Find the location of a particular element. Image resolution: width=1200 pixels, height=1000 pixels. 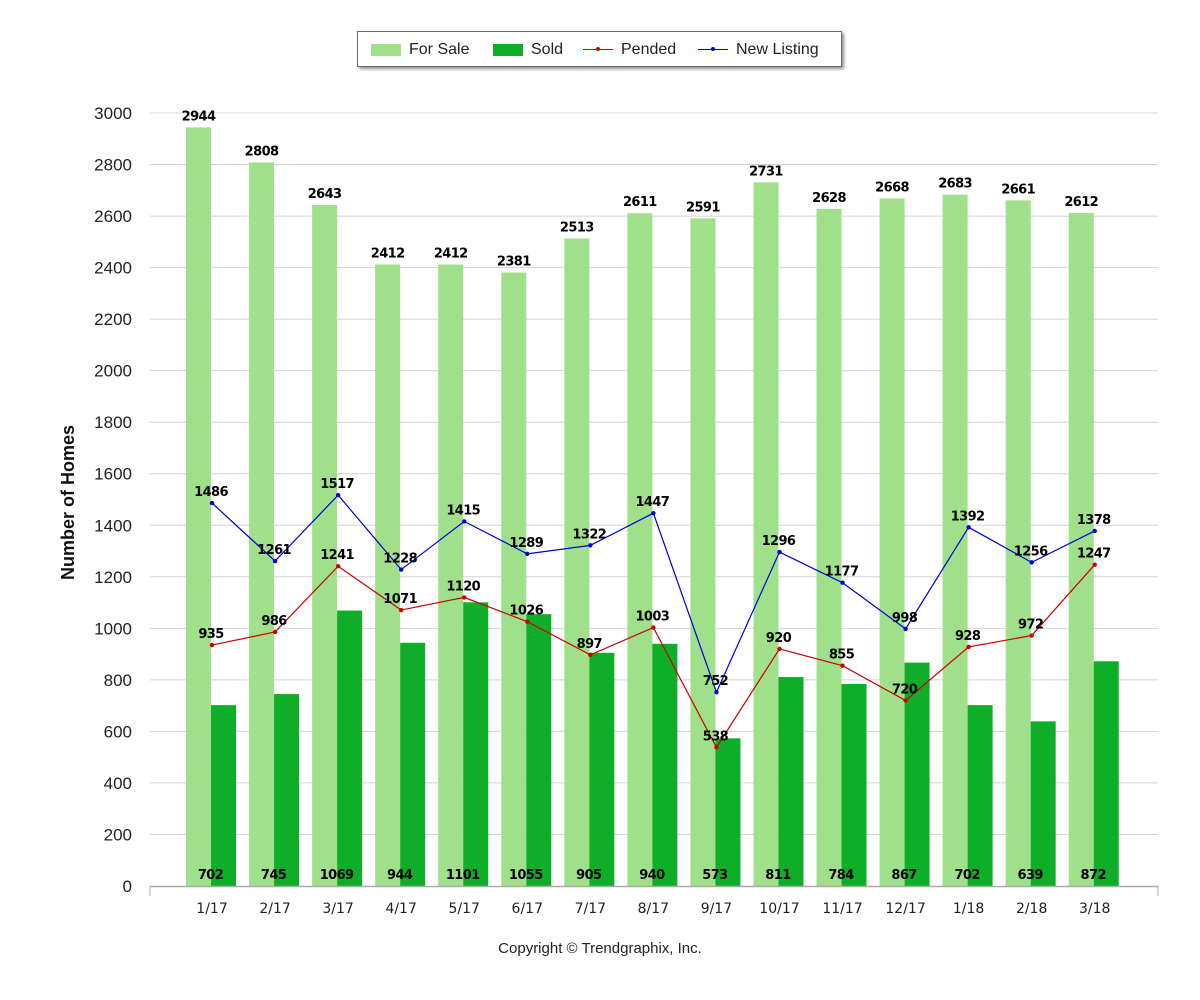

copyright-text: Copyright © Trendgraphix, Inc. is located at coordinates (600, 948).